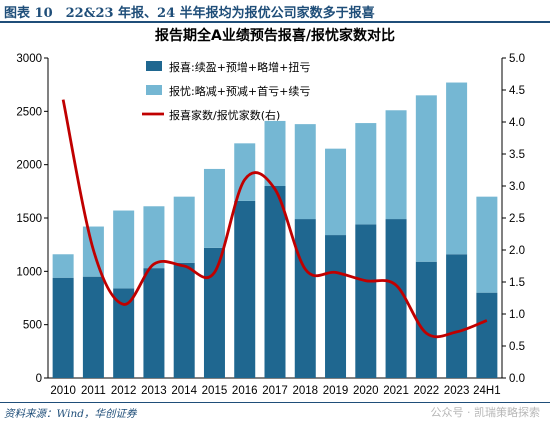  Describe the element at coordinates (457, 391) in the screenshot. I see `x-tick-label: 2023` at that location.